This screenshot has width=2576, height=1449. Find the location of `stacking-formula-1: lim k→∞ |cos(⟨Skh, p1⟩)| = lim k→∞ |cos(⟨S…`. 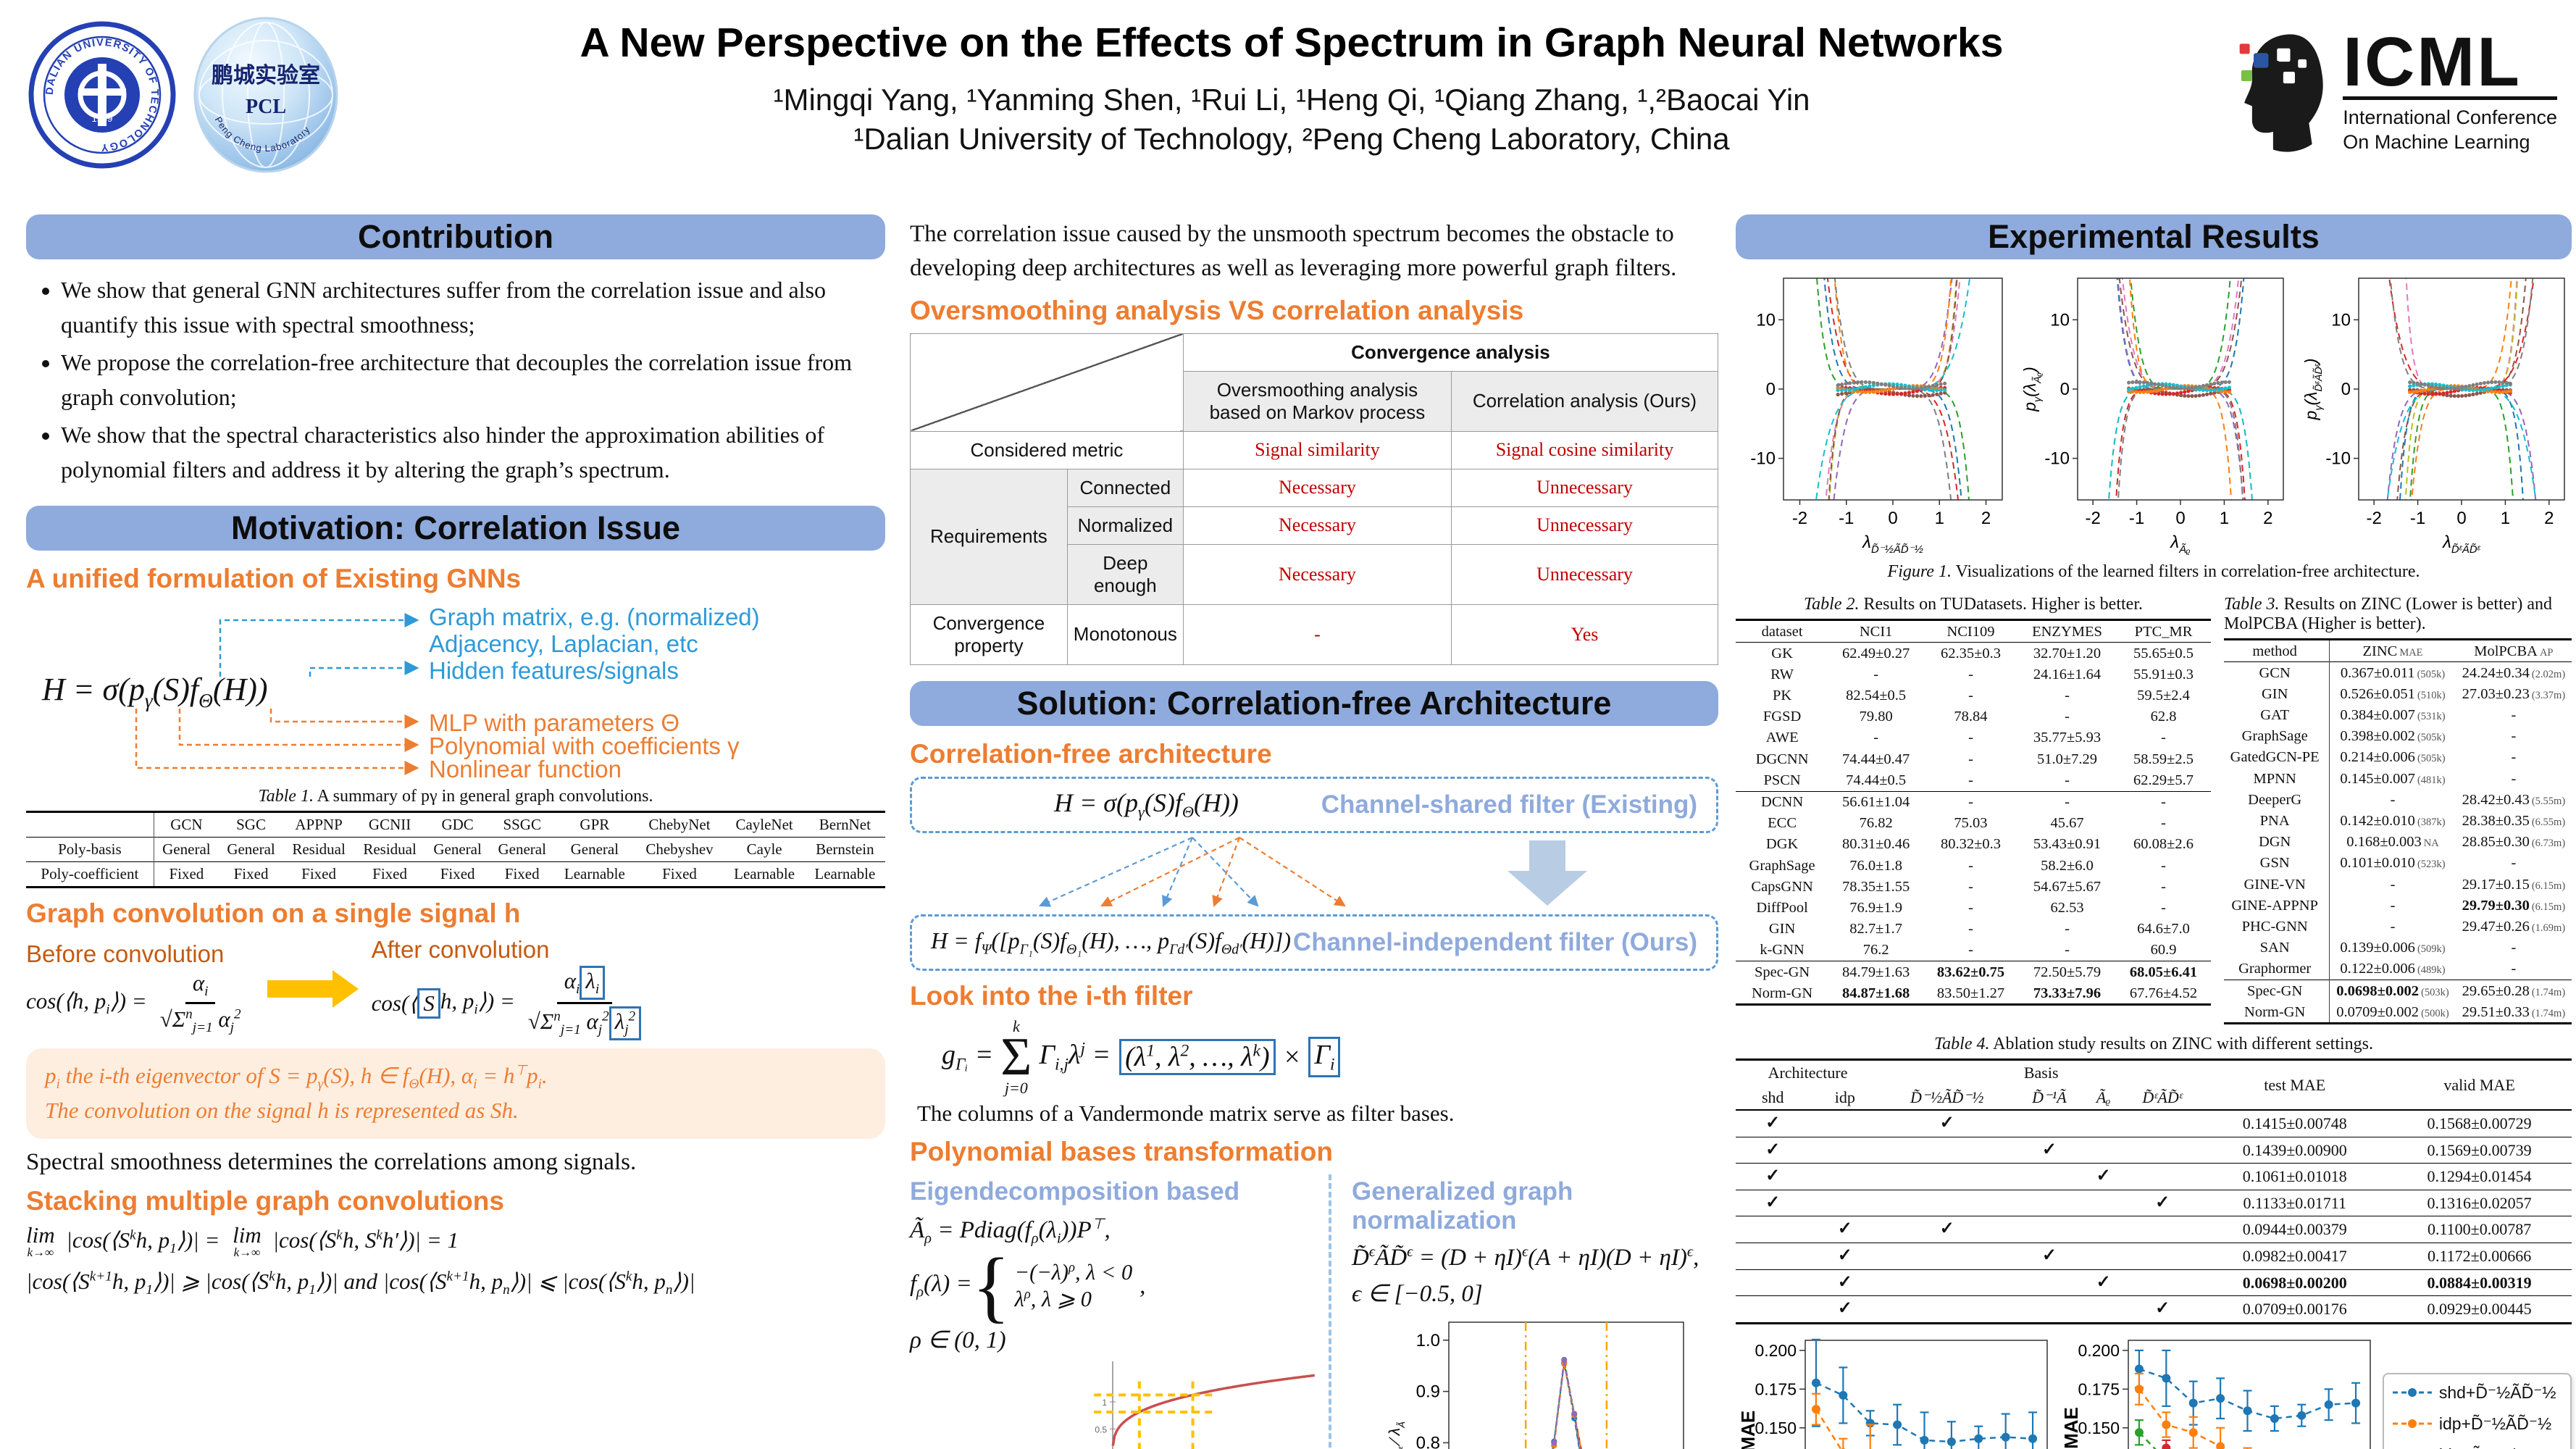

stacking-formula-1: lim k→∞ |cos(⟨Skh, p1⟩)| = lim k→∞ |cos(⟨S… is located at coordinates (242, 1241).